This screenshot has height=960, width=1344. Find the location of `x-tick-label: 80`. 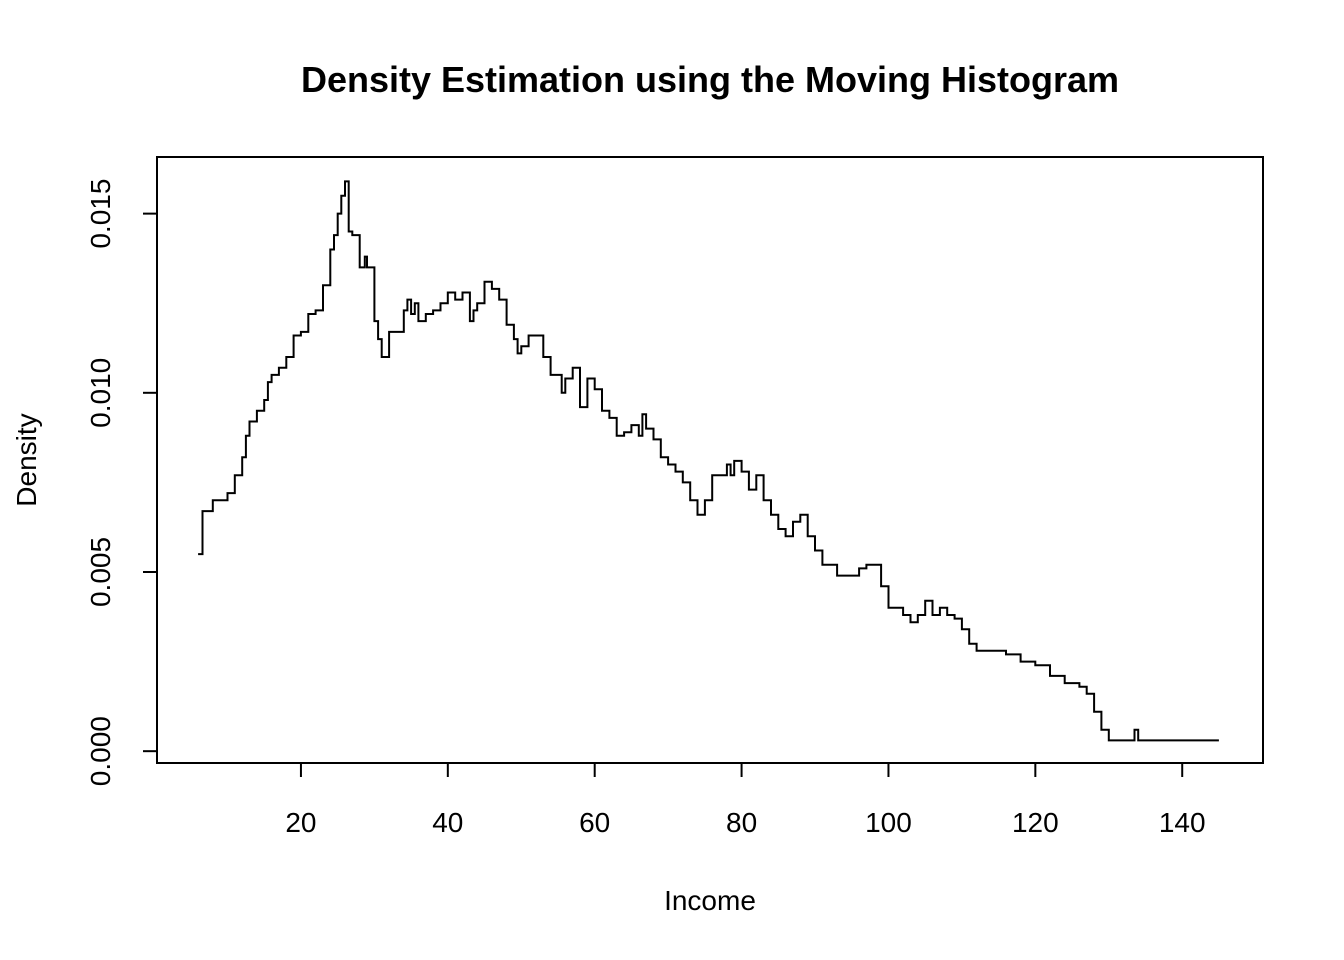

x-tick-label: 80 is located at coordinates (741, 822).